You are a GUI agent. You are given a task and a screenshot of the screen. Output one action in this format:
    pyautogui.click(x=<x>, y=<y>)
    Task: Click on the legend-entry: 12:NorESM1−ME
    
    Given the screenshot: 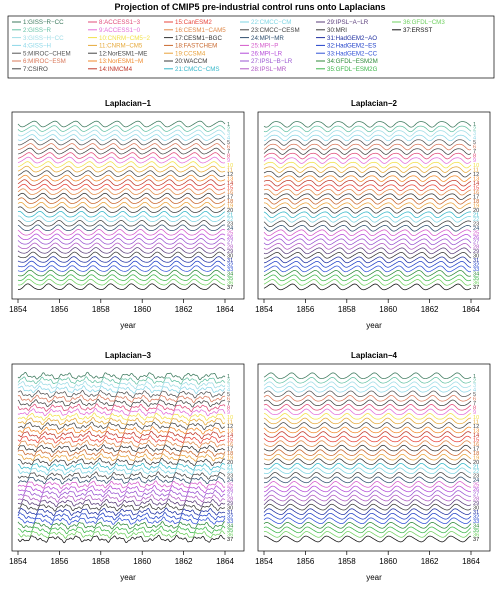 What is the action you would take?
    pyautogui.click(x=117, y=53)
    